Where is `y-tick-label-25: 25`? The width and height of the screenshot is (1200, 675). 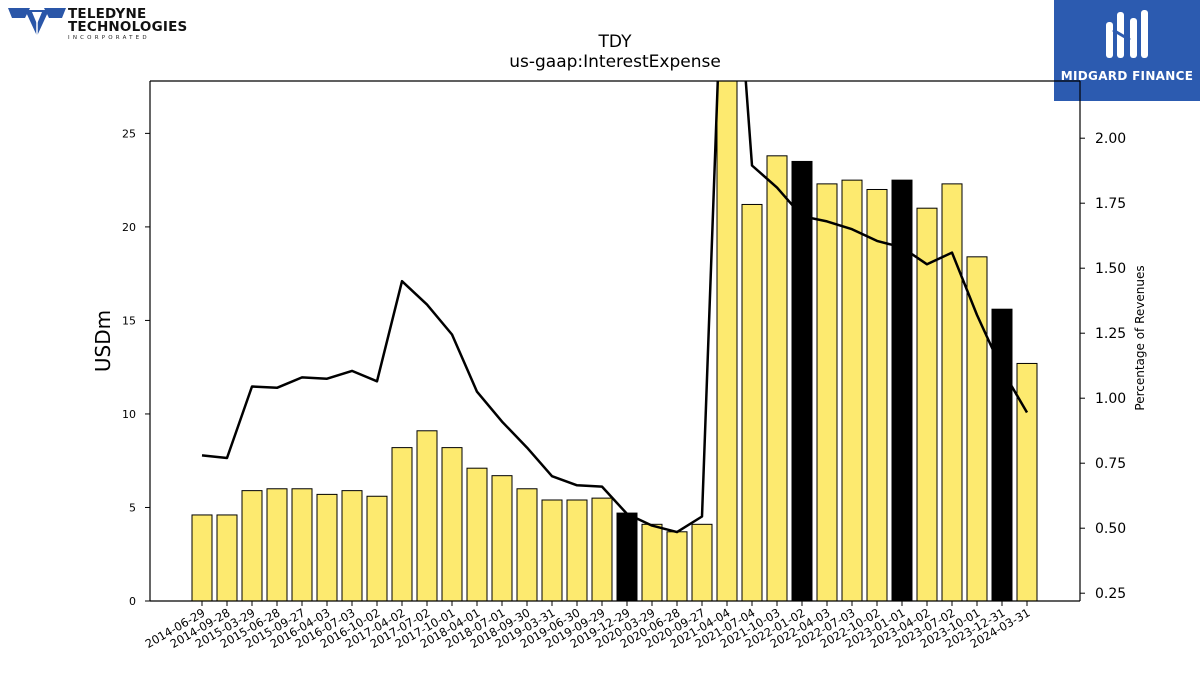
y-tick-label-25: 25 is located at coordinates (129, 133).